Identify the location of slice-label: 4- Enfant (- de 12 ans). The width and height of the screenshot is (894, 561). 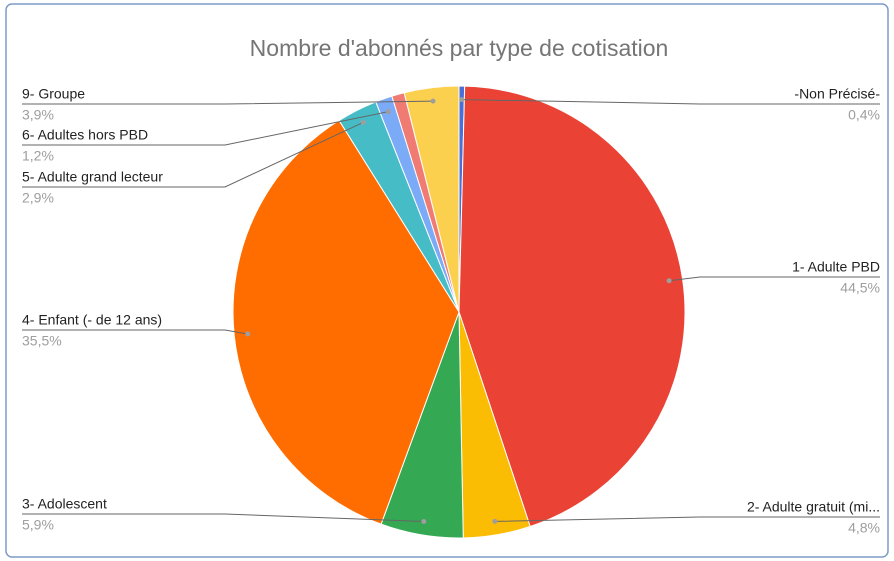
(92, 320).